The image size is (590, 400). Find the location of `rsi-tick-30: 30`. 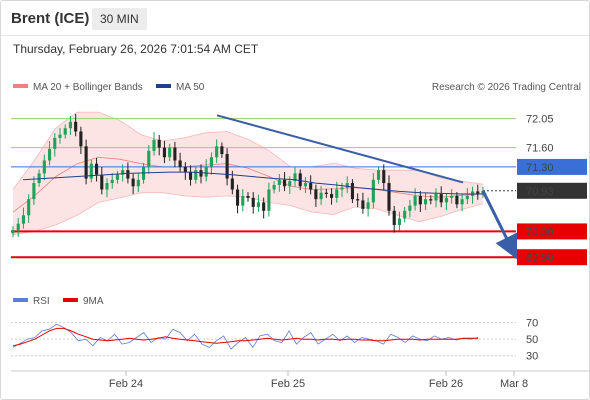

rsi-tick-30: 30 is located at coordinates (532, 357).